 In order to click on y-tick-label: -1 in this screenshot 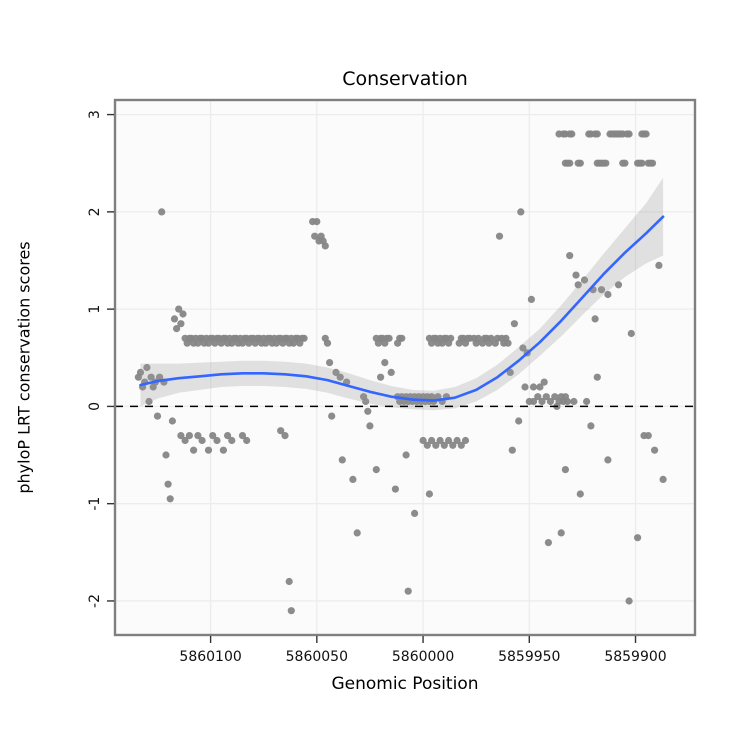, I will do `click(95, 504)`.